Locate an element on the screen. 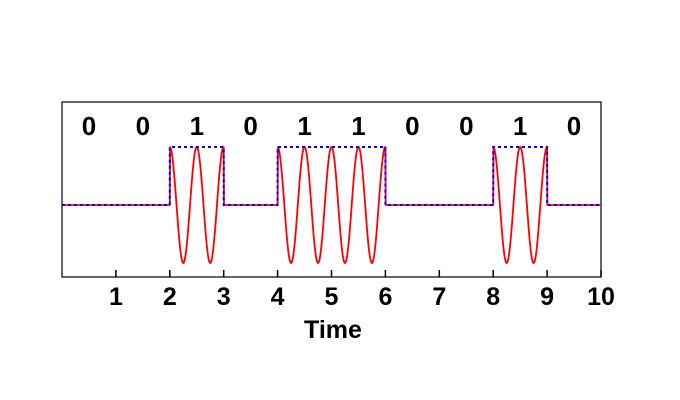 The image size is (680, 400). x-tick-label: 4 is located at coordinates (278, 297).